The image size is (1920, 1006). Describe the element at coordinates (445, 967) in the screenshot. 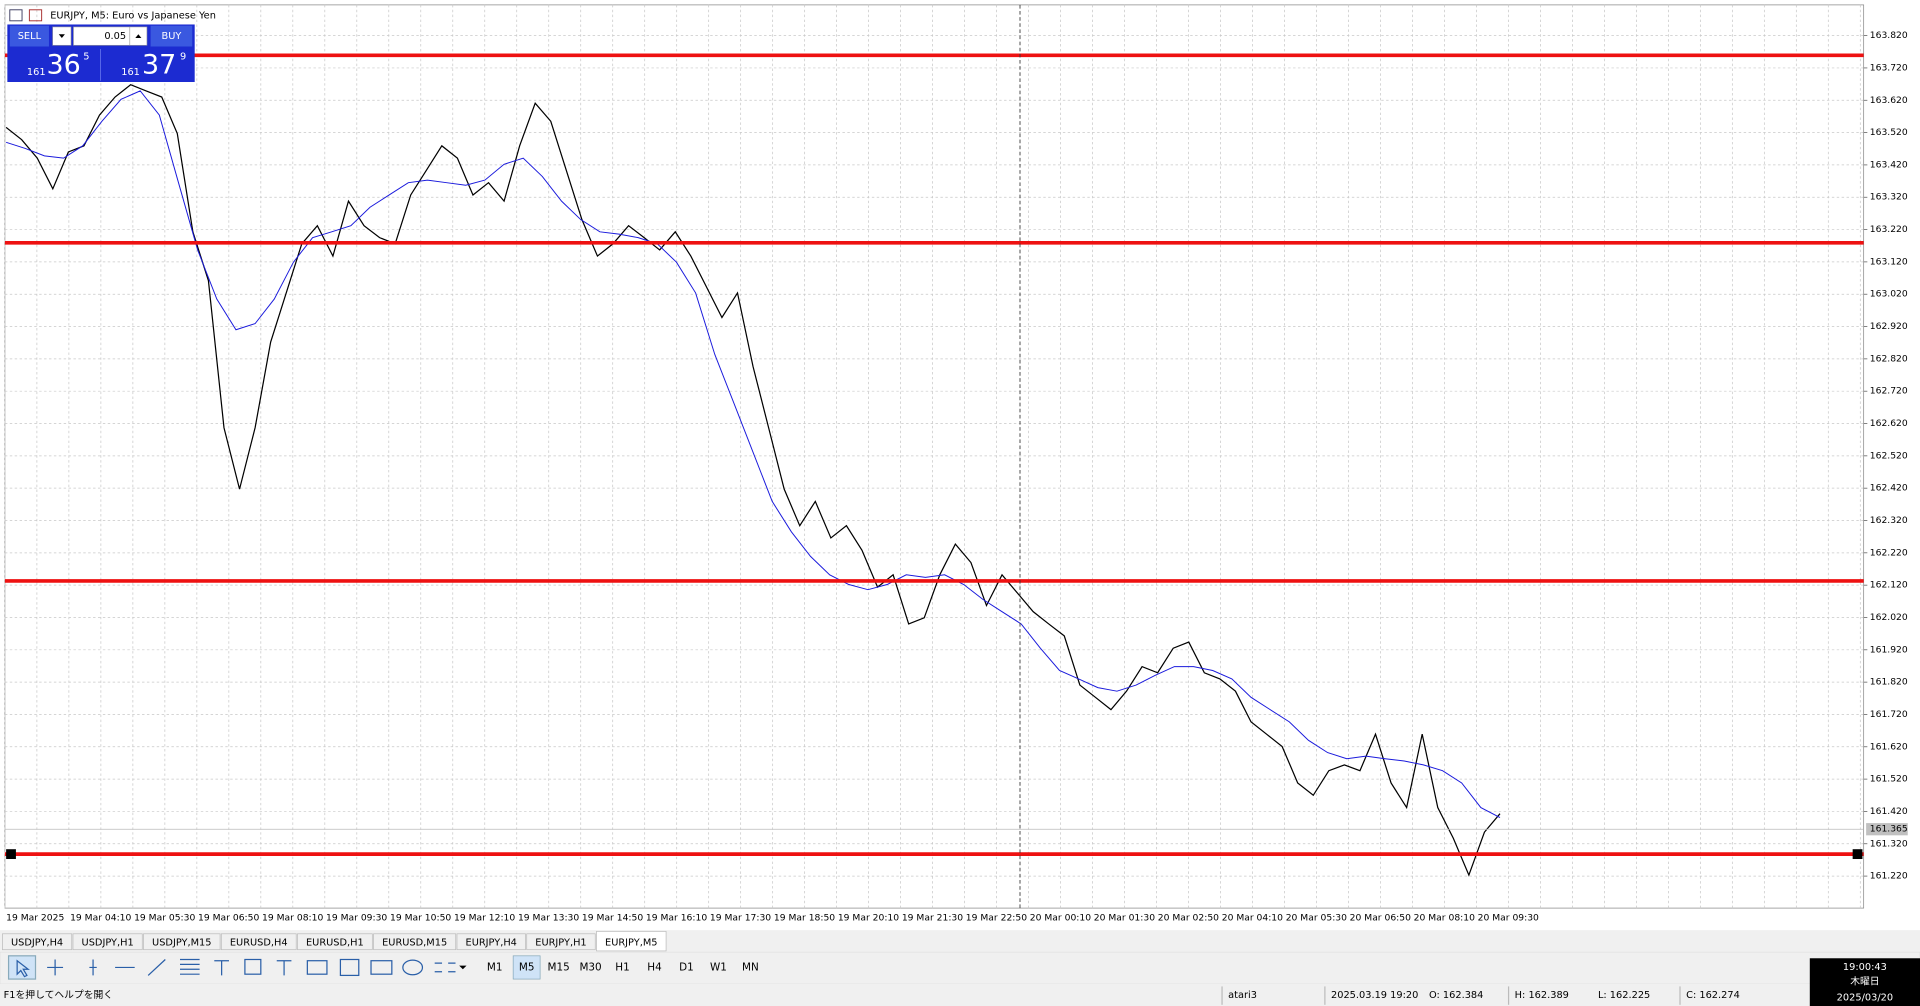

I see `shapes-tool` at that location.